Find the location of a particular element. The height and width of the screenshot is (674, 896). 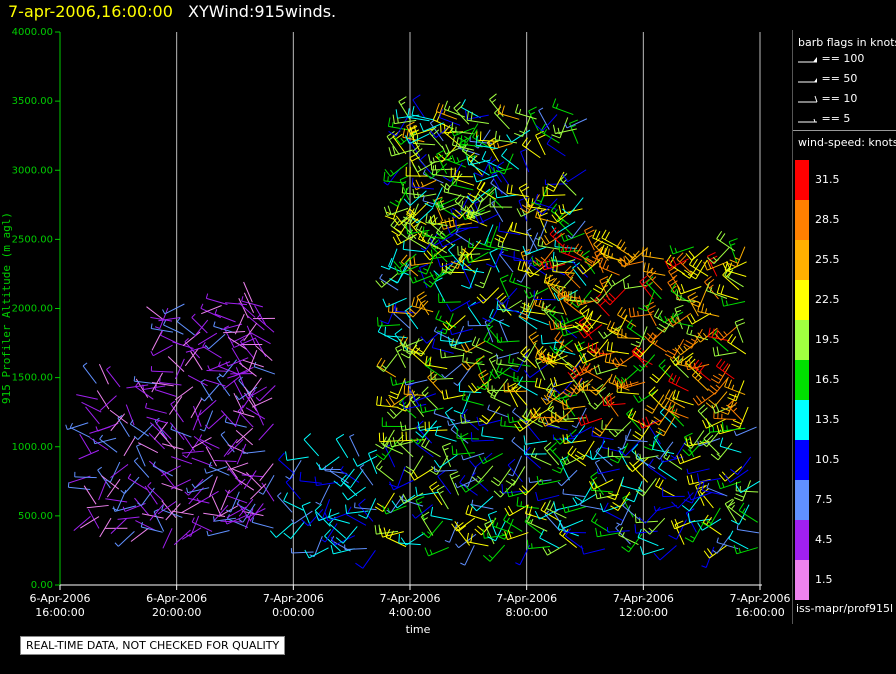

product-name: XYWind:915winds. is located at coordinates (262, 11).